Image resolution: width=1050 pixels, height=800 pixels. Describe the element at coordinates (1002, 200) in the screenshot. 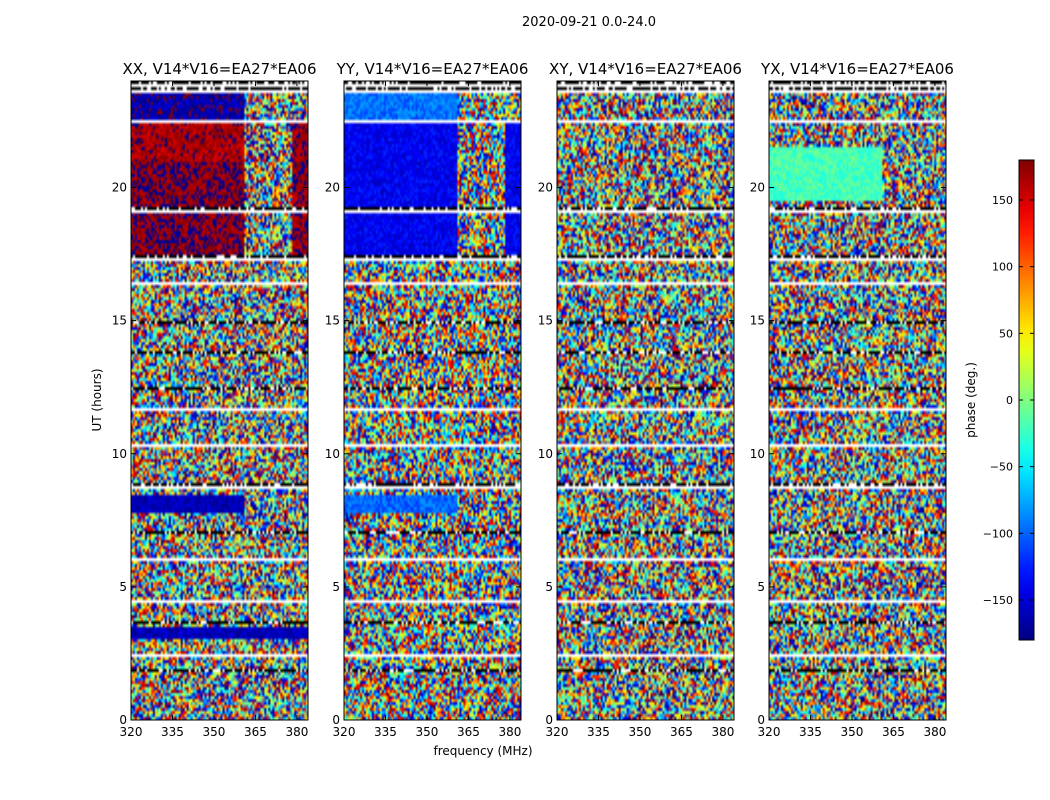

I see `colorbar-tick-label: 150` at that location.